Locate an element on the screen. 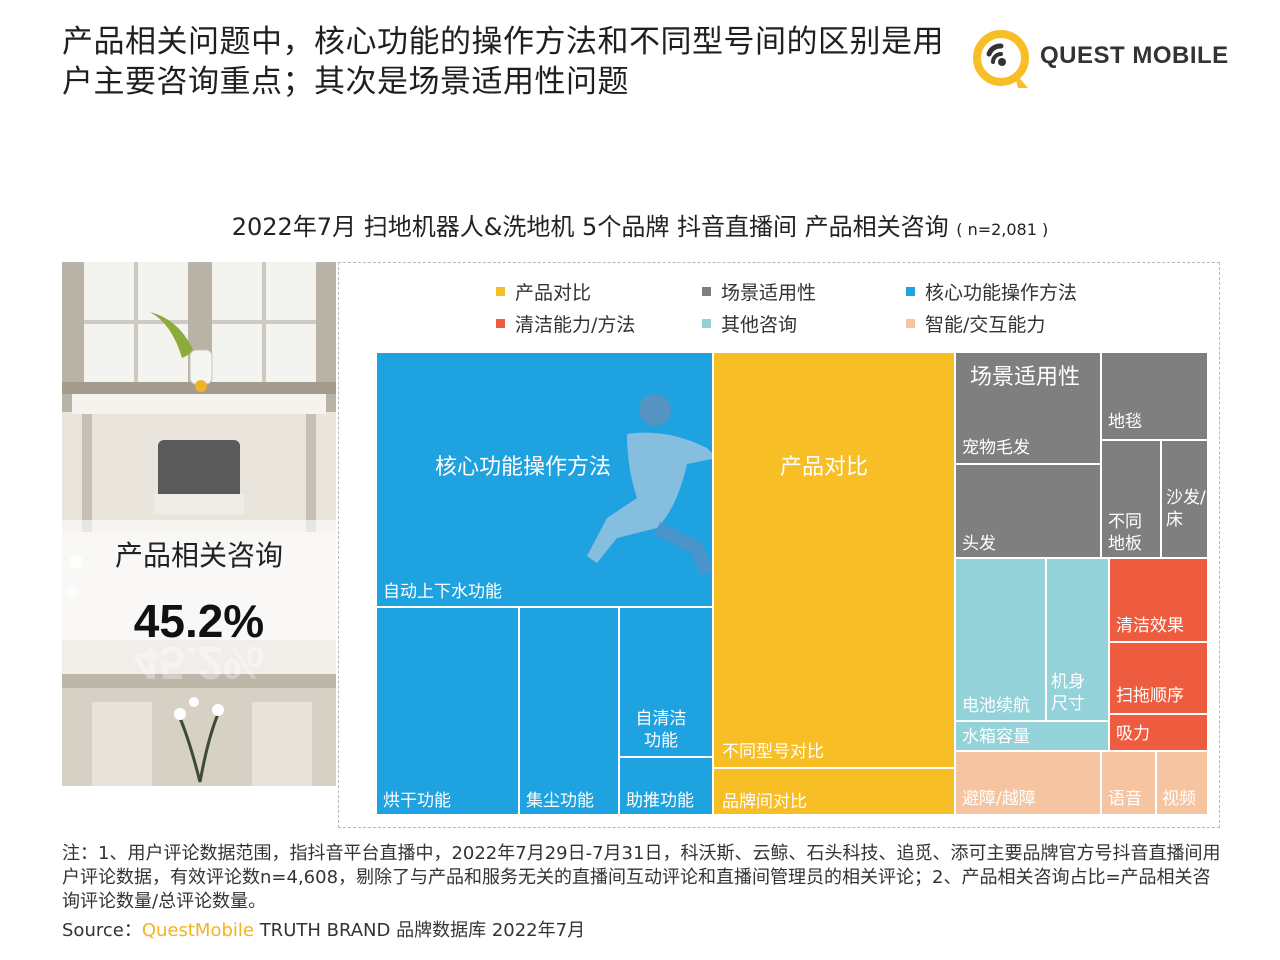  auto-water-label: 自动上下水功能 is located at coordinates (442, 592).